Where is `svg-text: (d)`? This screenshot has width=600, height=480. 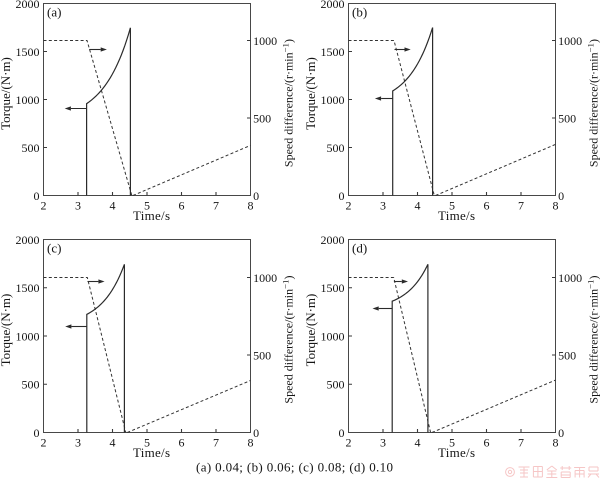
svg-text: (d) is located at coordinates (359, 248).